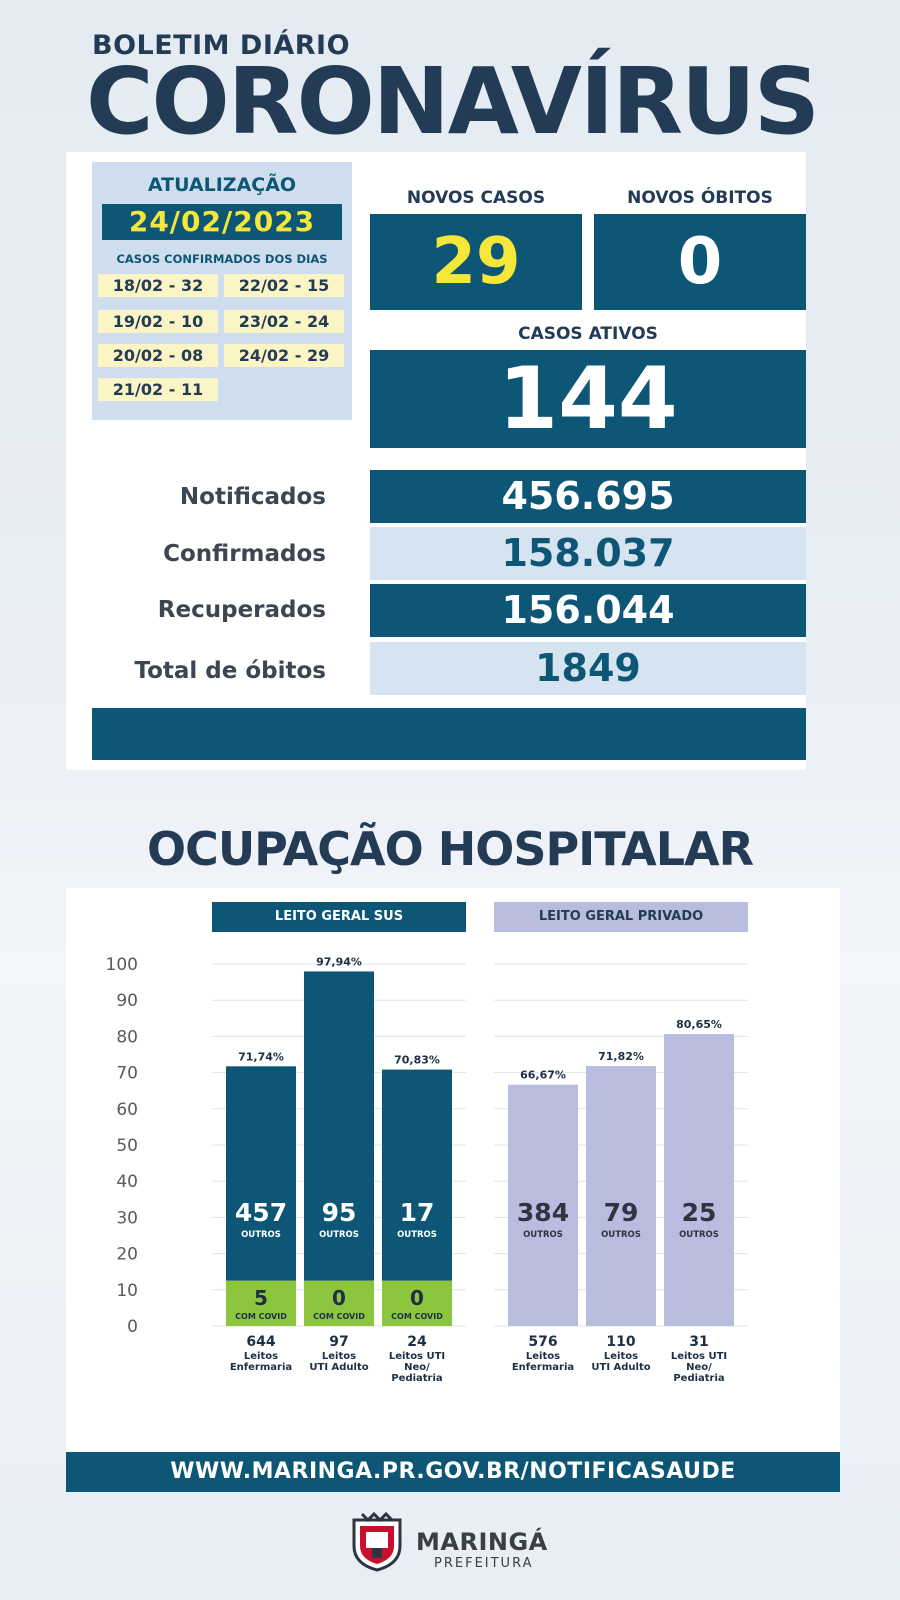 The image size is (900, 1600). What do you see at coordinates (700, 198) in the screenshot?
I see `novos-obitos-label: NOVOS ÓBITOS` at bounding box center [700, 198].